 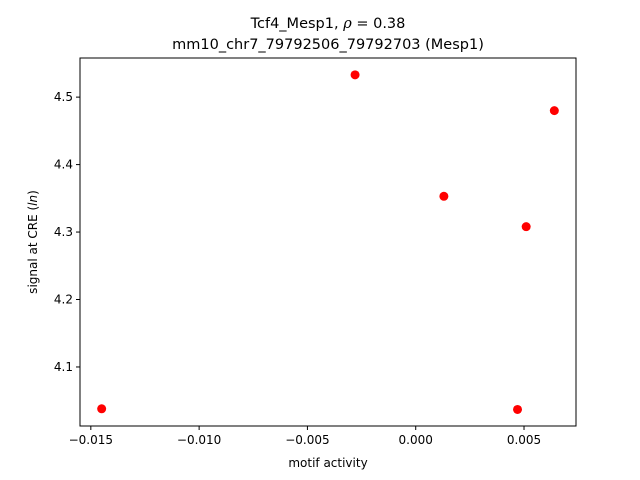 I want to click on x-tick-label: −0.010, so click(x=199, y=440).